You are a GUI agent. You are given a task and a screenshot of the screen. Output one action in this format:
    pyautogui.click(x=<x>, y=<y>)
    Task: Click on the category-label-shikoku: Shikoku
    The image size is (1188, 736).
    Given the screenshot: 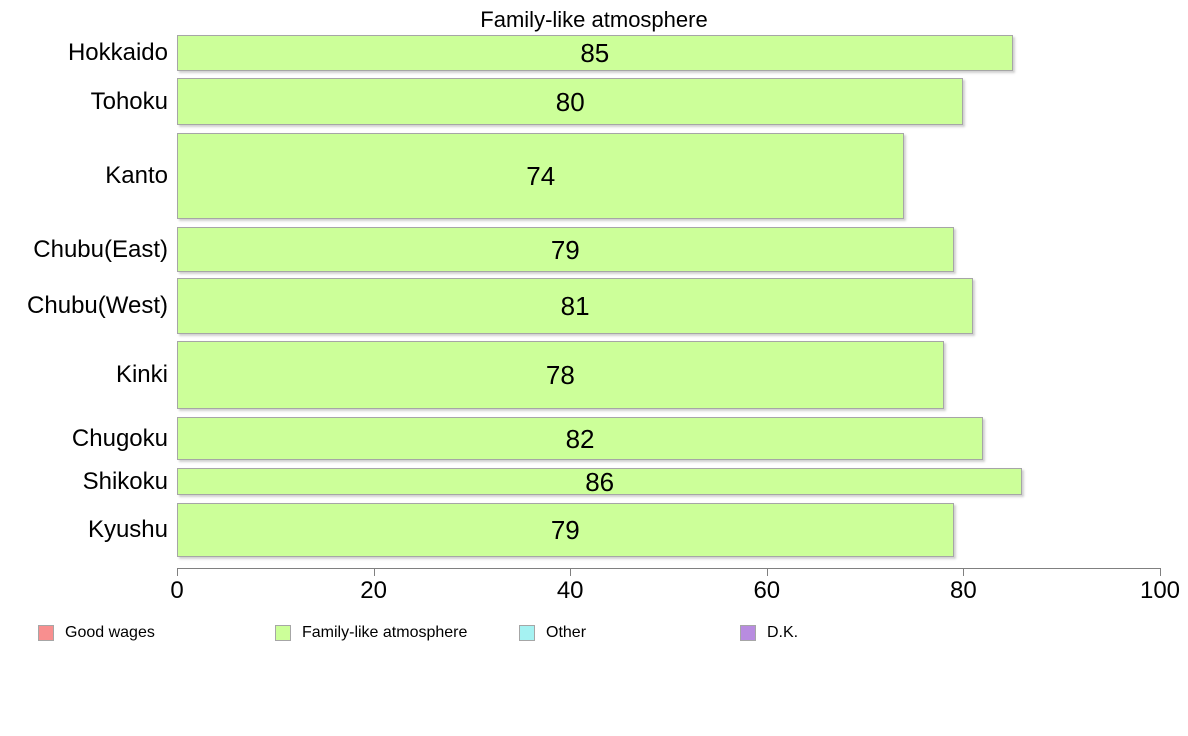 What is the action you would take?
    pyautogui.click(x=125, y=481)
    